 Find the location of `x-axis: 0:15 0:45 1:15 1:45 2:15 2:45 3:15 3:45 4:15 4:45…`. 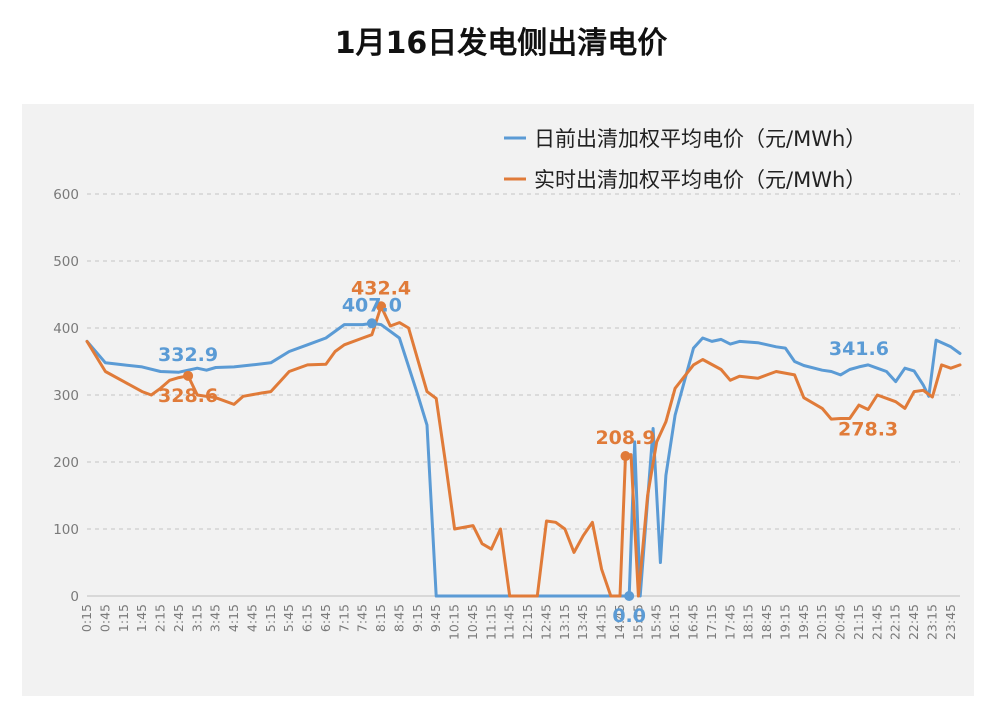

x-axis: 0:15 0:45 1:15 1:45 2:15 2:45 3:15 3:45 4:15 4:45… is located at coordinates (518, 622).